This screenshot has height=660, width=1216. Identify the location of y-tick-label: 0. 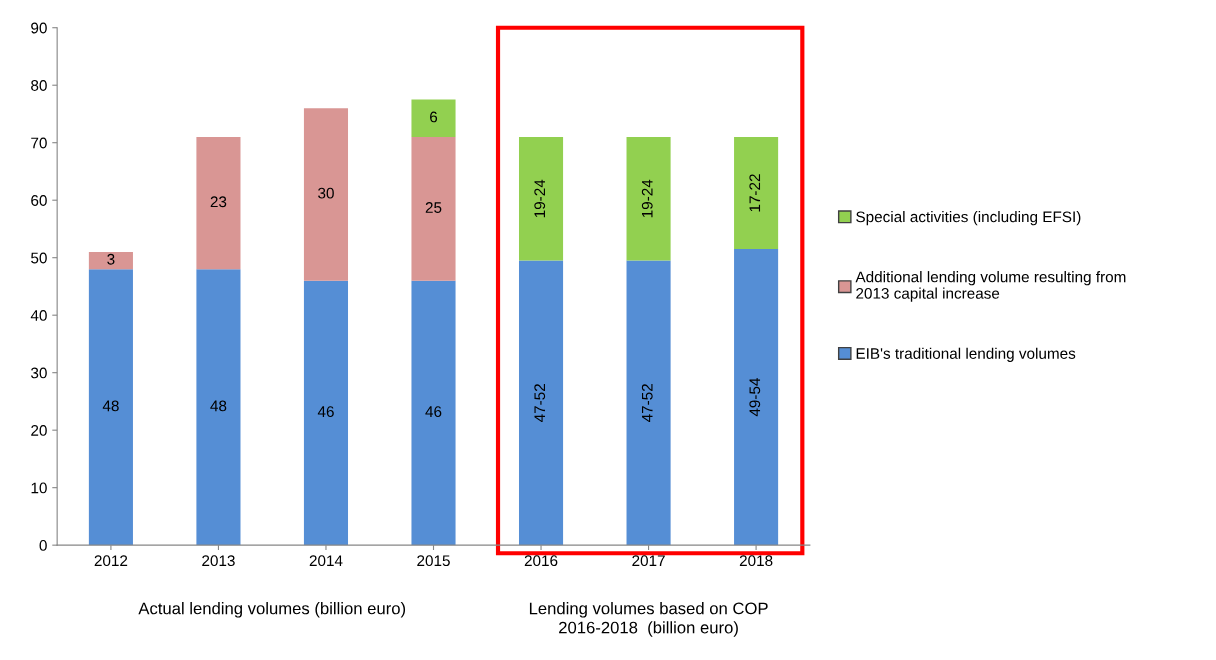
(43, 545).